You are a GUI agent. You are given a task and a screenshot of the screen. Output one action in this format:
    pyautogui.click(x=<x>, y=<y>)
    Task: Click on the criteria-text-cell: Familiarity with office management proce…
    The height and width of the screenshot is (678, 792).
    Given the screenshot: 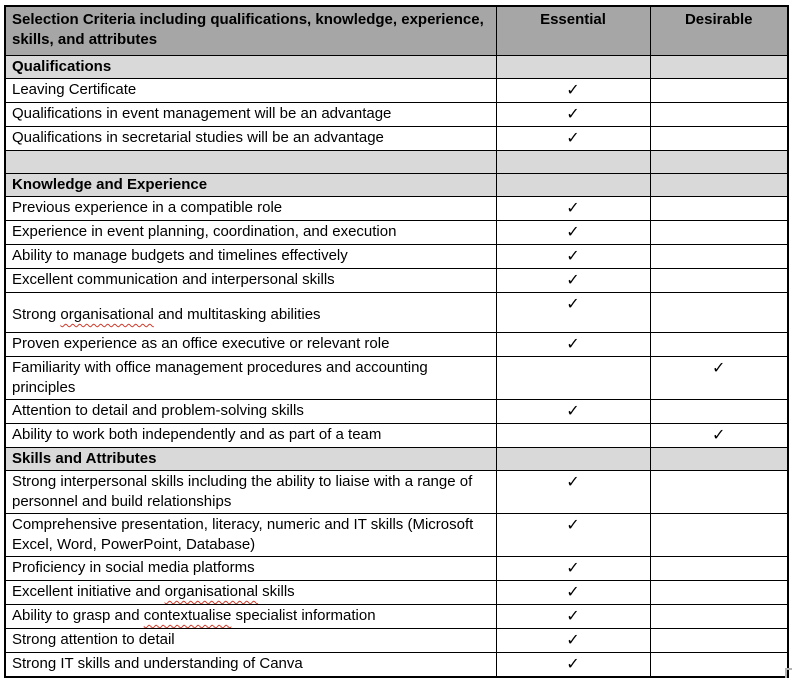 What is the action you would take?
    pyautogui.click(x=250, y=378)
    